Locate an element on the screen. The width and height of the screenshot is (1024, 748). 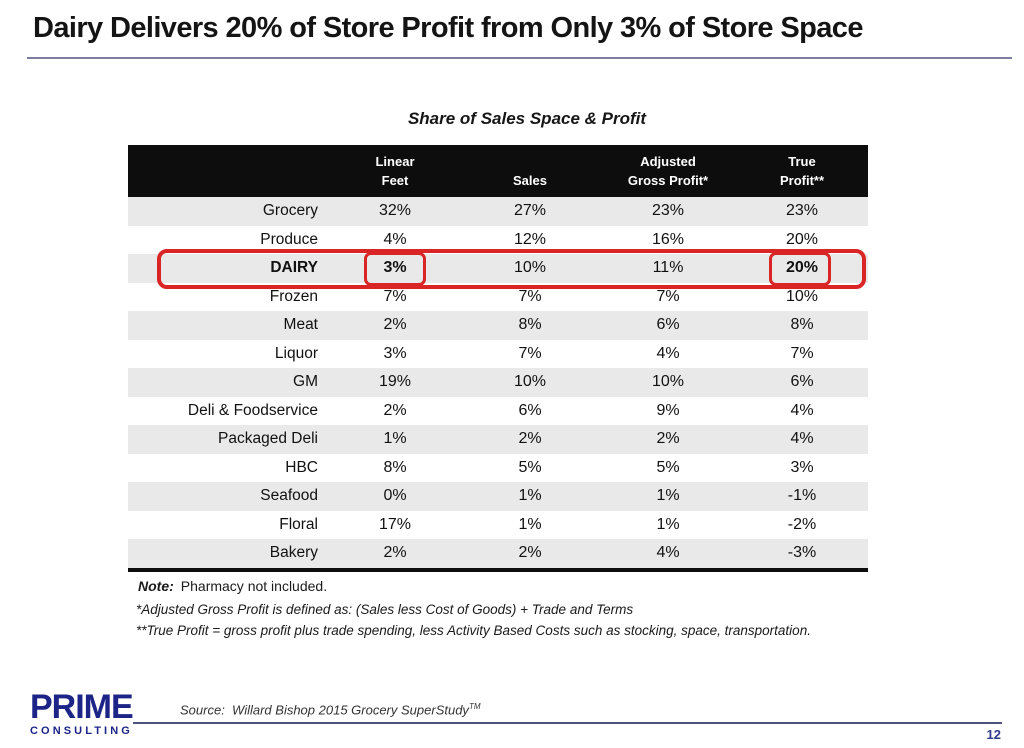
header-adjusted-gross-profit: Adjusted Gross Profit* is located at coordinates (668, 171).